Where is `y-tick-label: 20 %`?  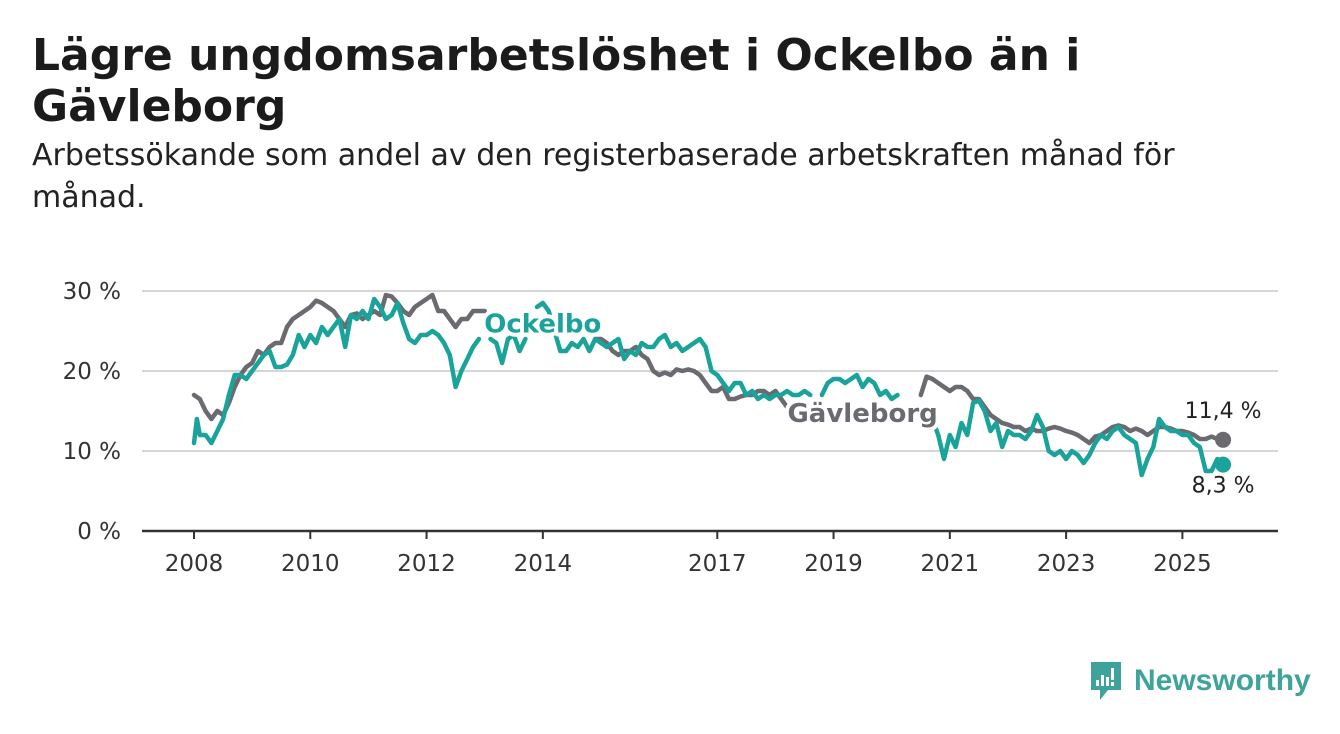
y-tick-label: 20 % is located at coordinates (92, 372).